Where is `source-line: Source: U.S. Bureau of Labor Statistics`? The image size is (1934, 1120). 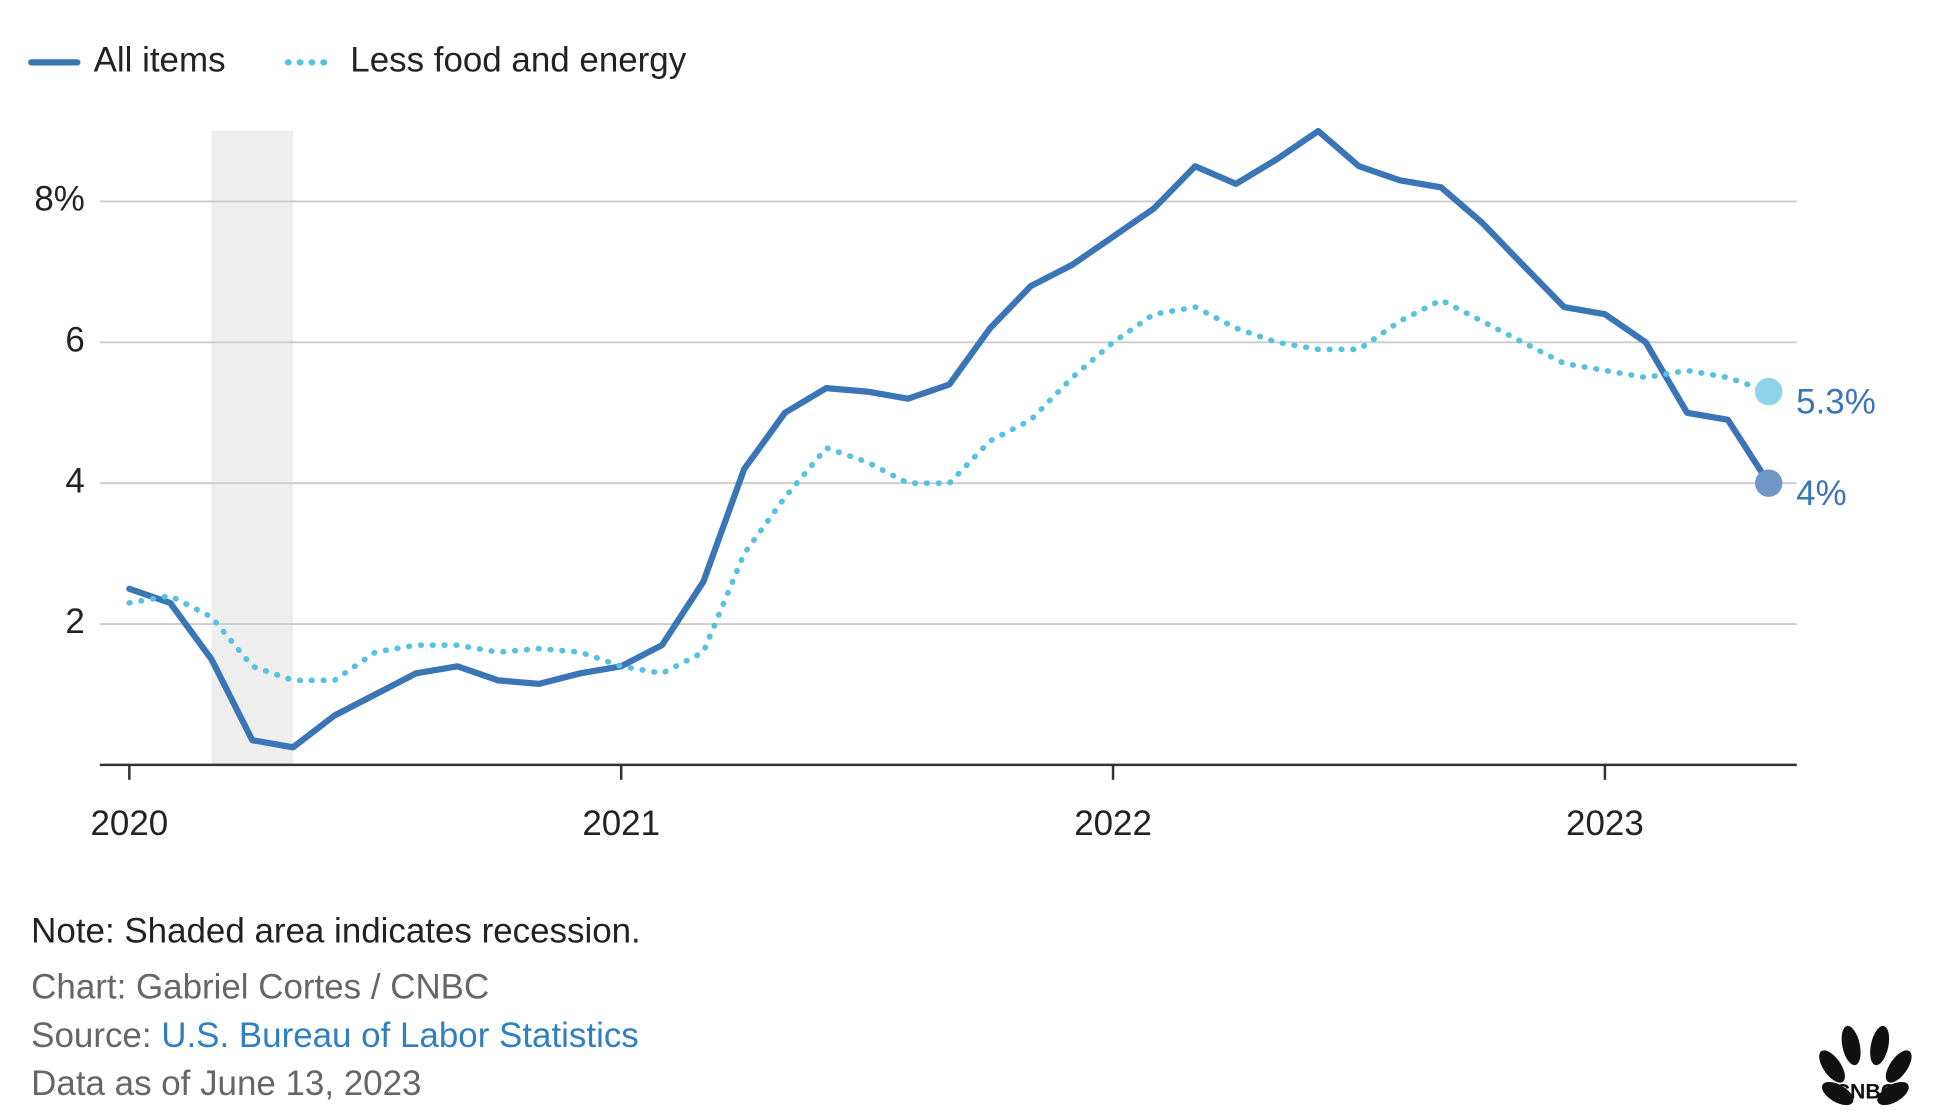 source-line: Source: U.S. Bureau of Labor Statistics is located at coordinates (335, 1035).